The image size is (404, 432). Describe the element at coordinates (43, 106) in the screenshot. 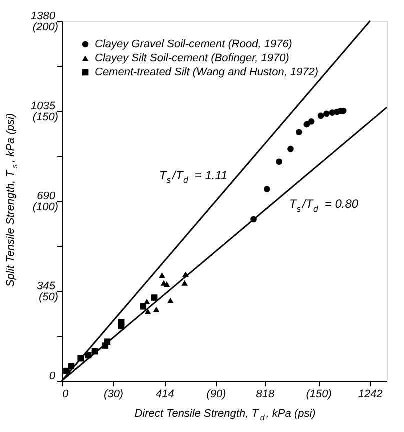

I see `y-tick-label: 1035` at that location.